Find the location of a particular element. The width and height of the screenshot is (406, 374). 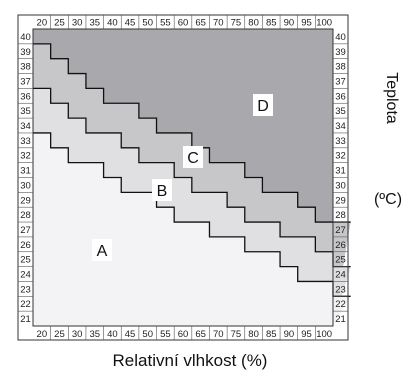

x-tick-top-80: 80 is located at coordinates (253, 23).